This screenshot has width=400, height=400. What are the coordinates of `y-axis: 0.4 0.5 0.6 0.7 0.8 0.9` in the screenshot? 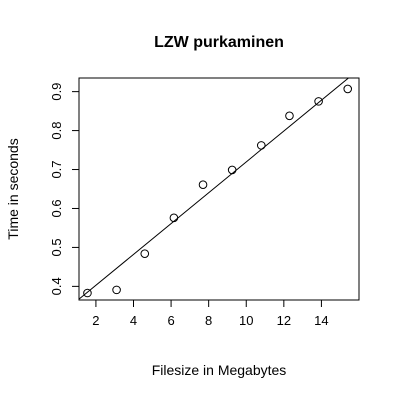 It's located at (64, 189).